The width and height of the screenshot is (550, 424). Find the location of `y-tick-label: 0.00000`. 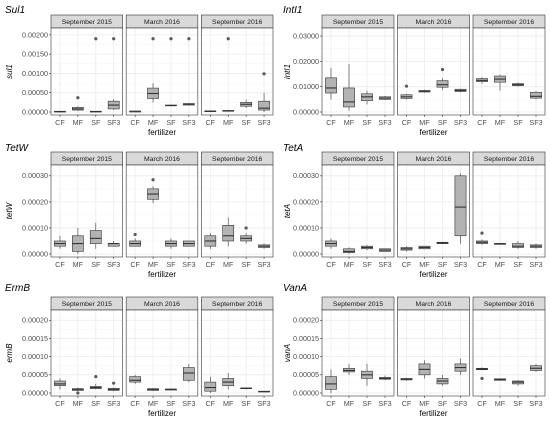

y-tick-label: 0.00000 is located at coordinates (306, 111).